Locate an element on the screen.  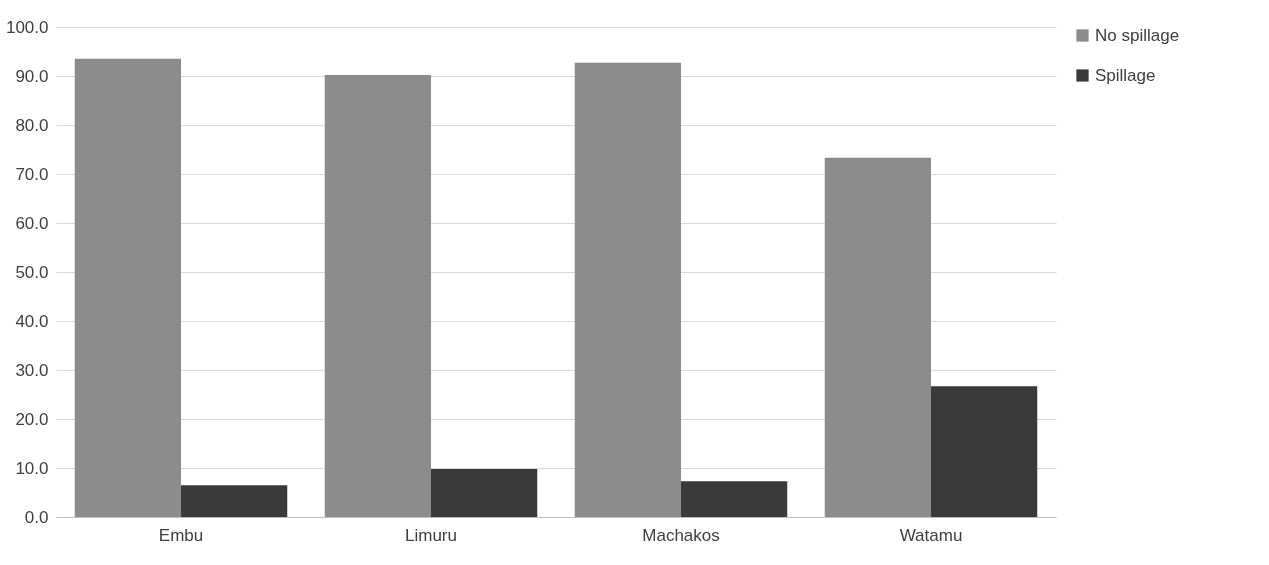
y-tick-label: 80.0 is located at coordinates (32, 125).